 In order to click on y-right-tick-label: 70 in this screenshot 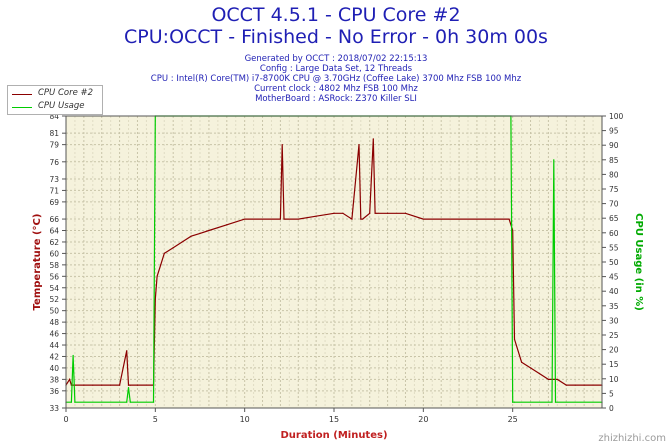, I will do `click(614, 204)`.